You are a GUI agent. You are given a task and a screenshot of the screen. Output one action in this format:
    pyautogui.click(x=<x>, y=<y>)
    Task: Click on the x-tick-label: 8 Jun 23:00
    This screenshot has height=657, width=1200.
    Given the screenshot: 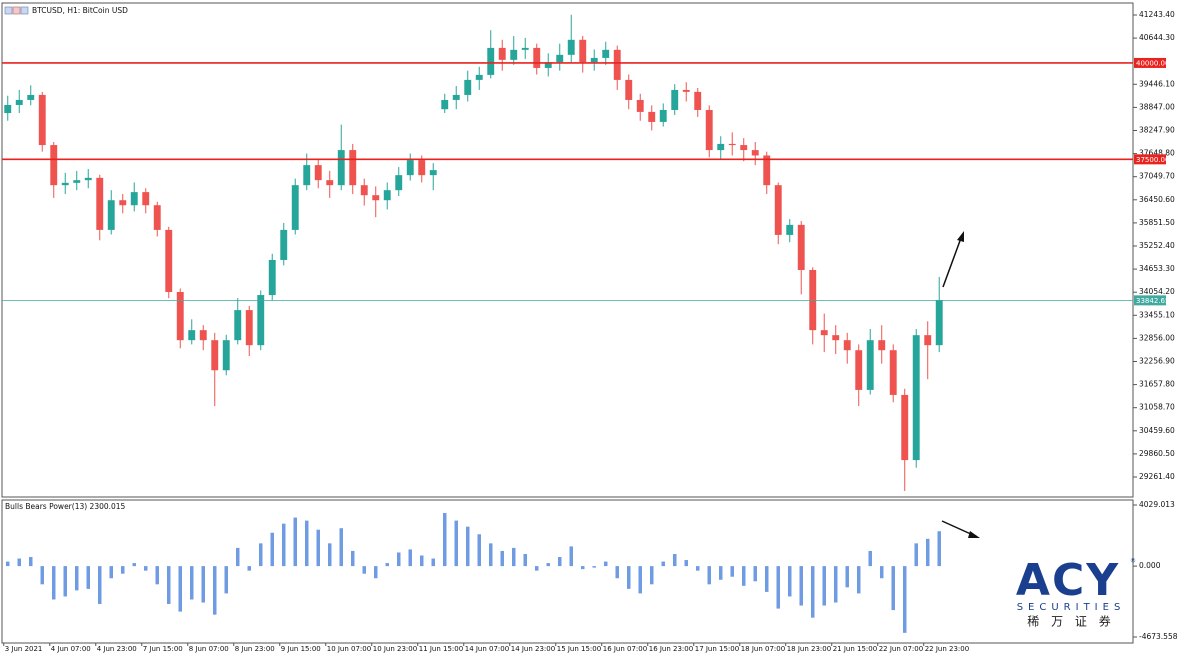 What is the action you would take?
    pyautogui.click(x=255, y=649)
    